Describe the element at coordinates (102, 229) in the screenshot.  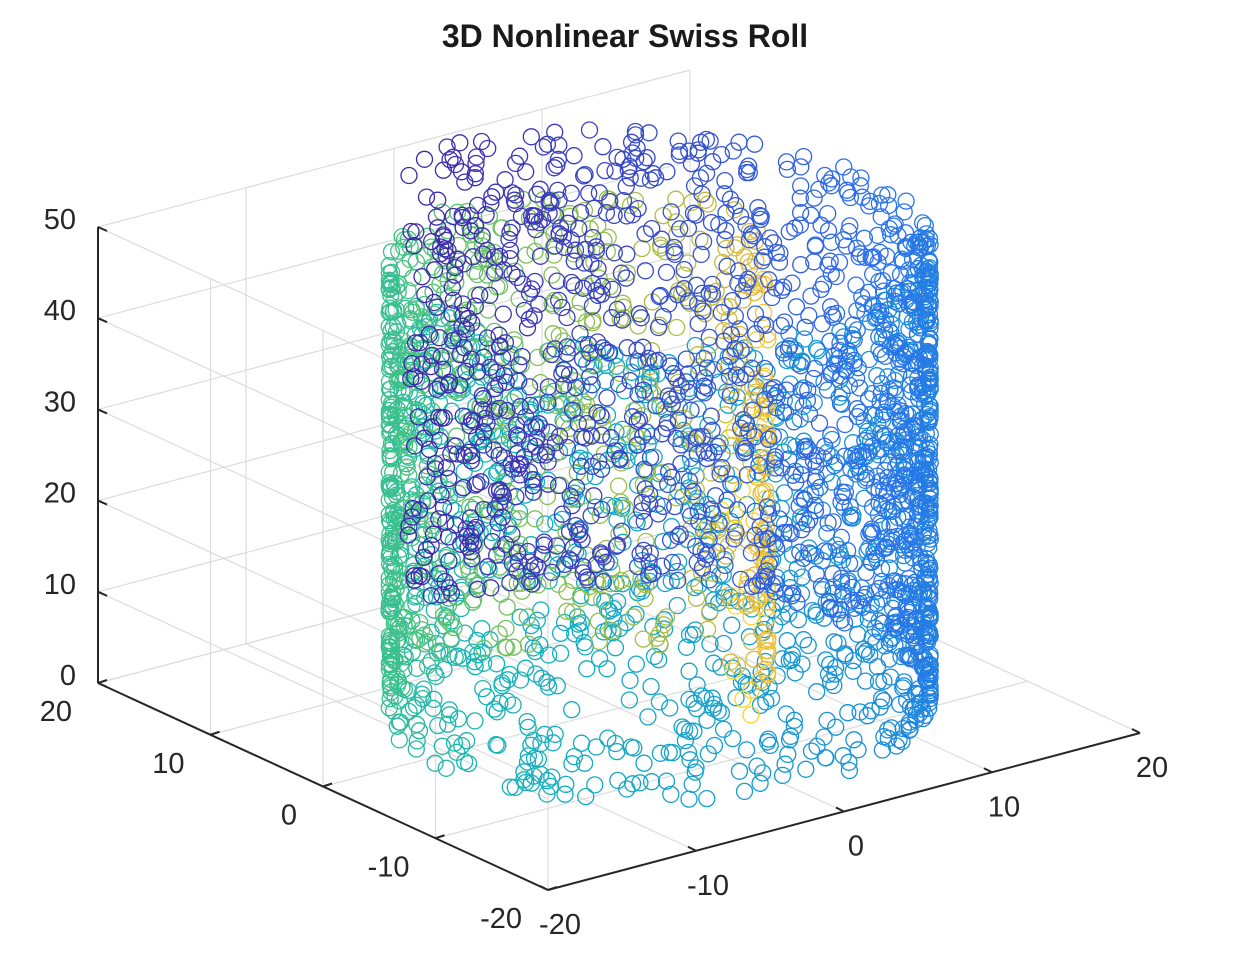
I see `z-tick-mark` at that location.